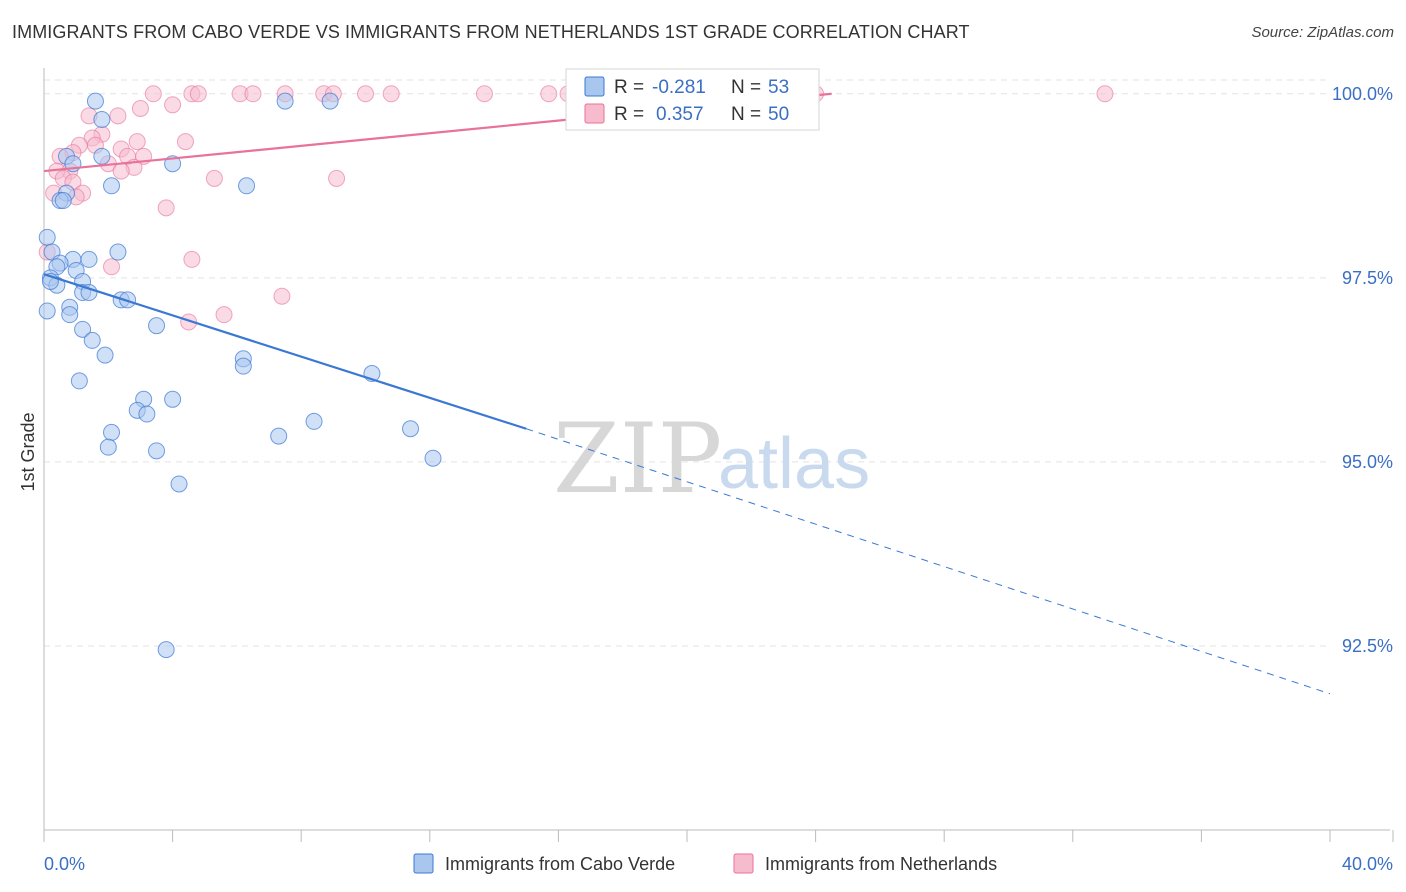 This screenshot has height=892, width=1406. I want to click on watermark-zip: ZIP, so click(637, 459).